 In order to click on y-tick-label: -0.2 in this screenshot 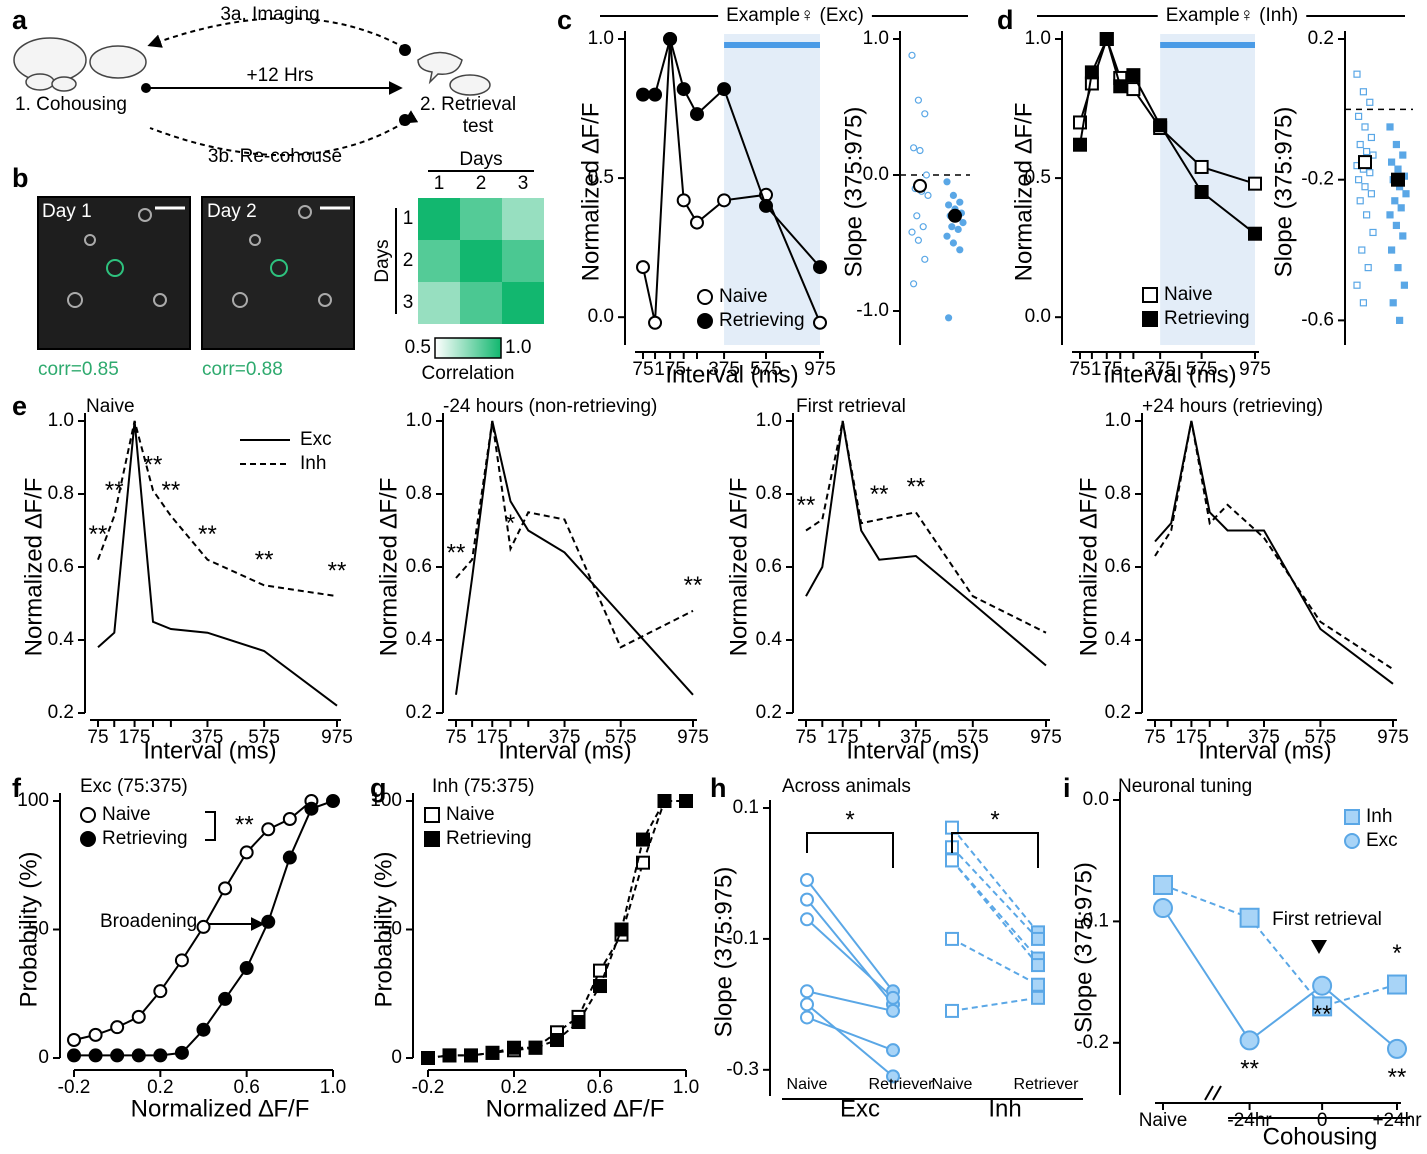, I will do `click(1317, 179)`.